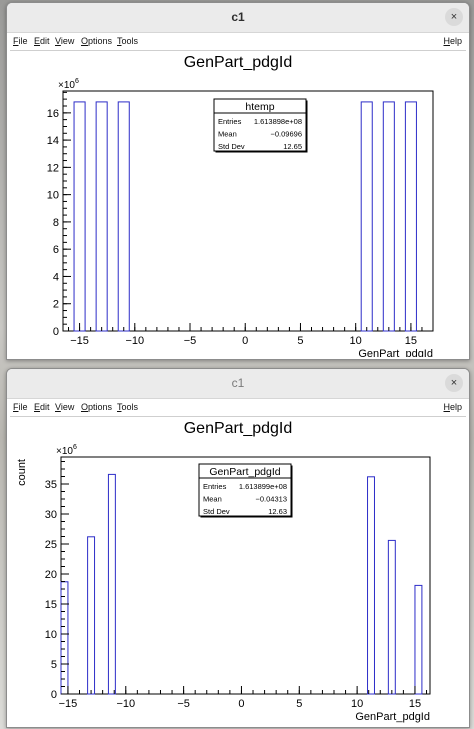 This screenshot has height=729, width=474. Describe the element at coordinates (56, 223) in the screenshot. I see `y-tick-label: 8` at that location.